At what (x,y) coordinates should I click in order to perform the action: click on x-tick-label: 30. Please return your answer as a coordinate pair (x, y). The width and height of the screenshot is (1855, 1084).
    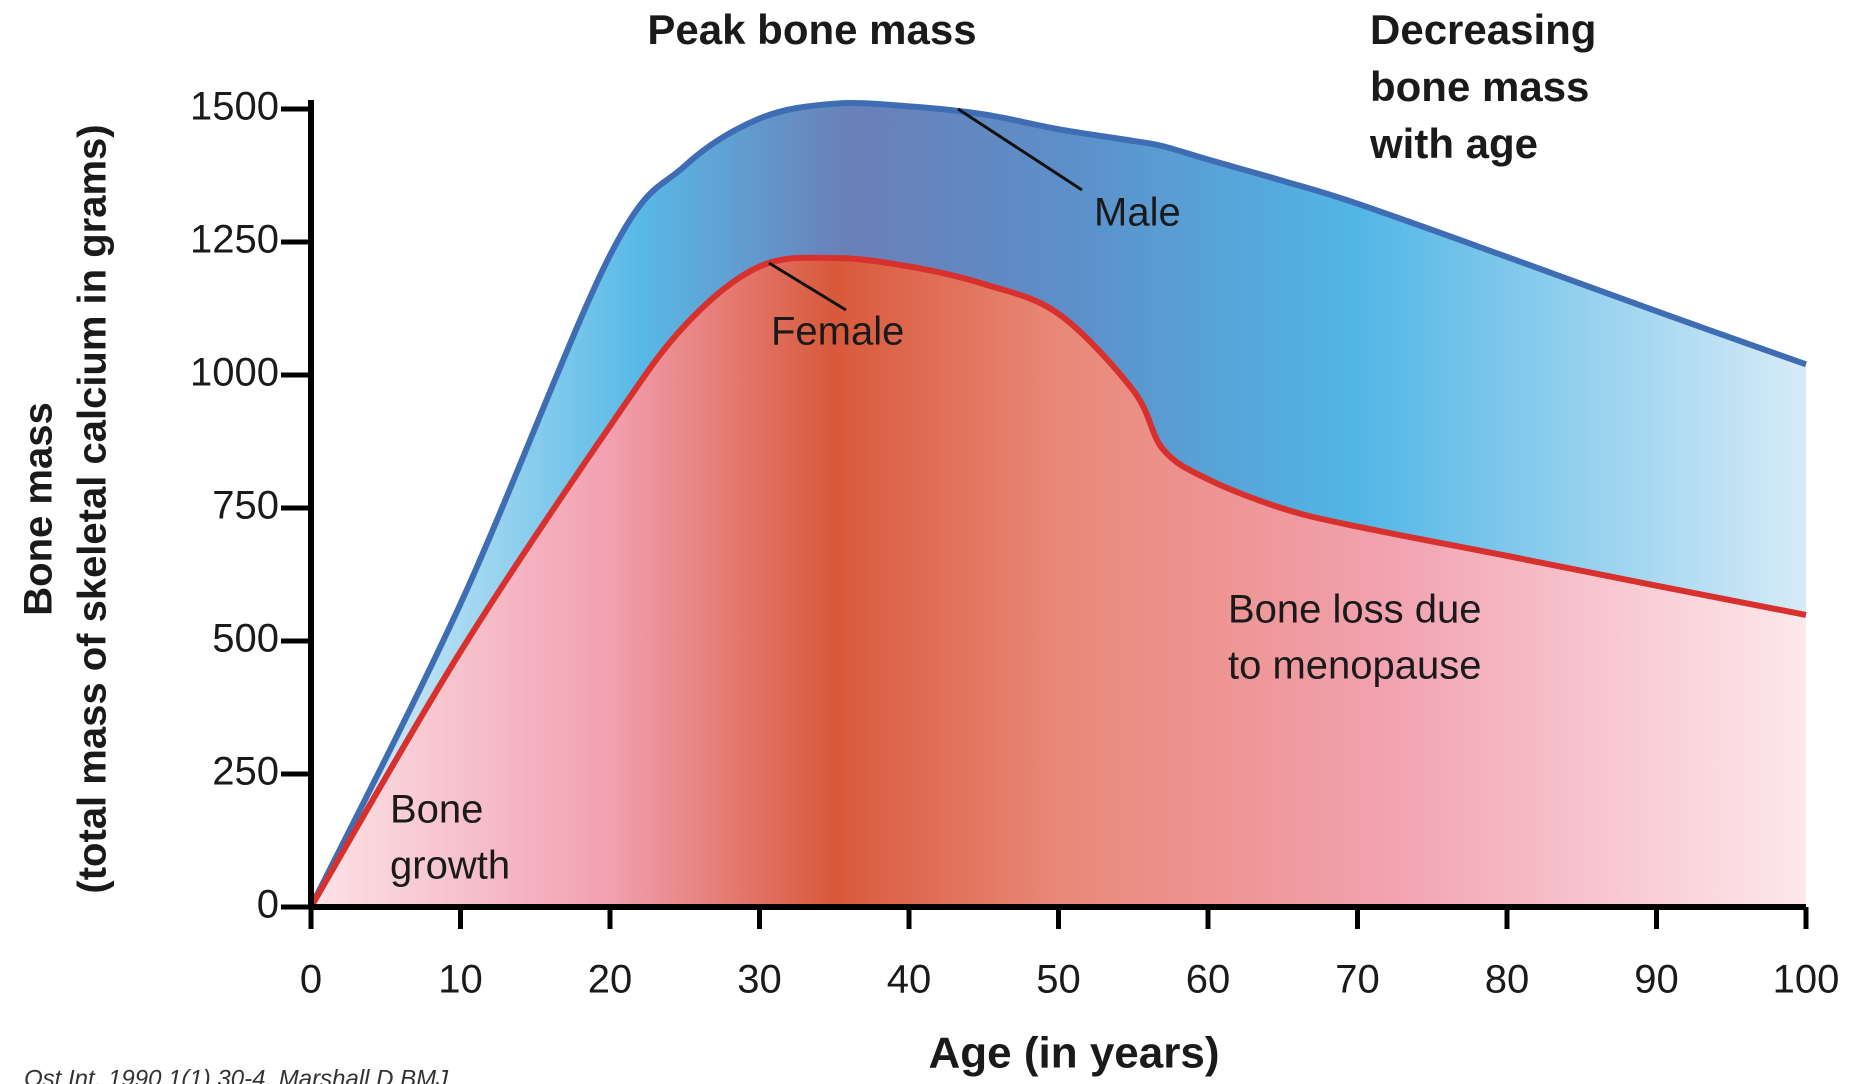
    Looking at the image, I should click on (759, 980).